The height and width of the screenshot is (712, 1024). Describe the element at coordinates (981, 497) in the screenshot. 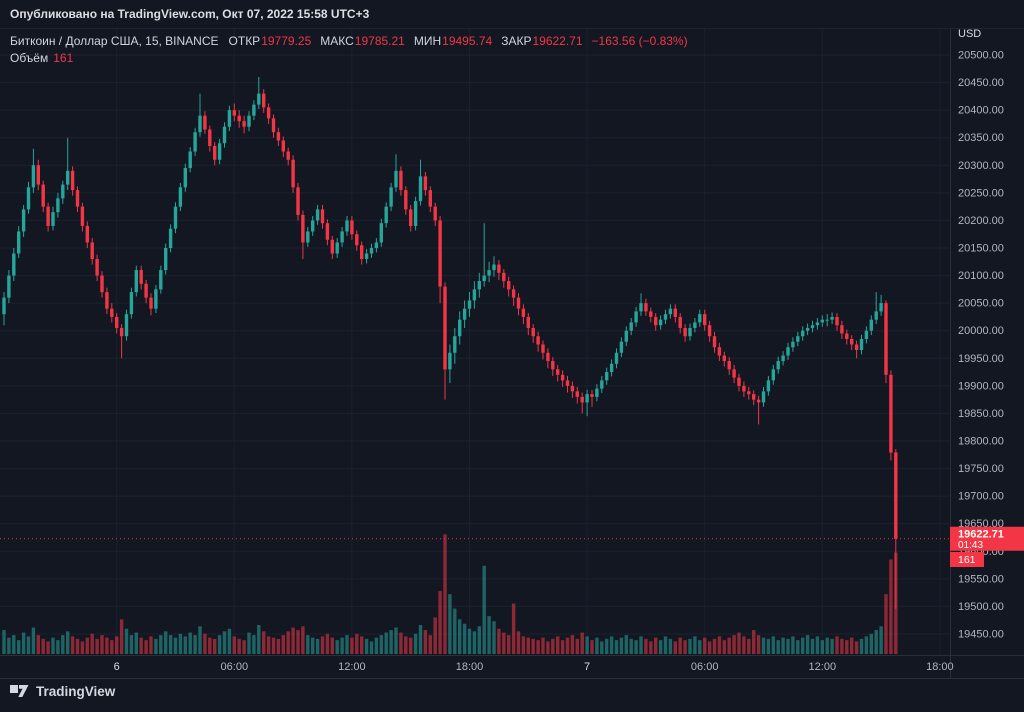

I see `svg-text: 19700.00` at that location.